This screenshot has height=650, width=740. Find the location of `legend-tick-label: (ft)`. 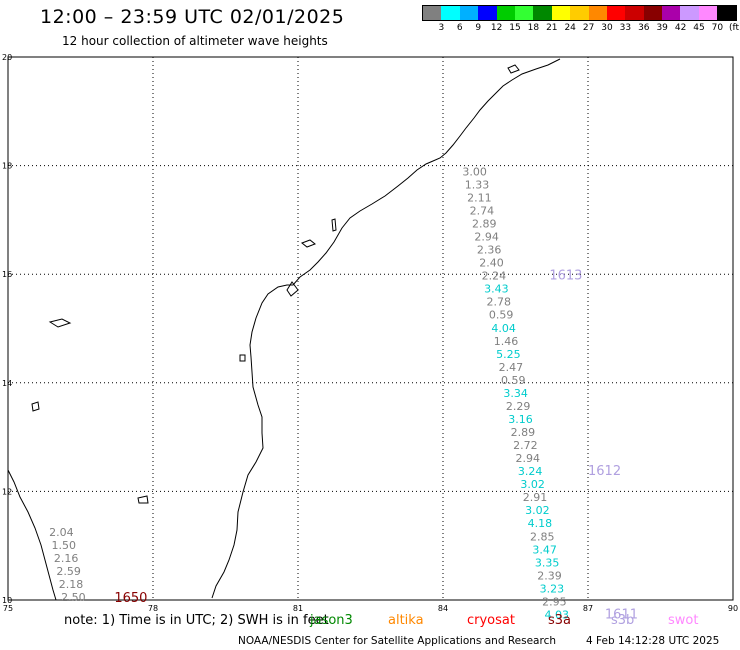

legend-tick-label: (ft) is located at coordinates (734, 28).